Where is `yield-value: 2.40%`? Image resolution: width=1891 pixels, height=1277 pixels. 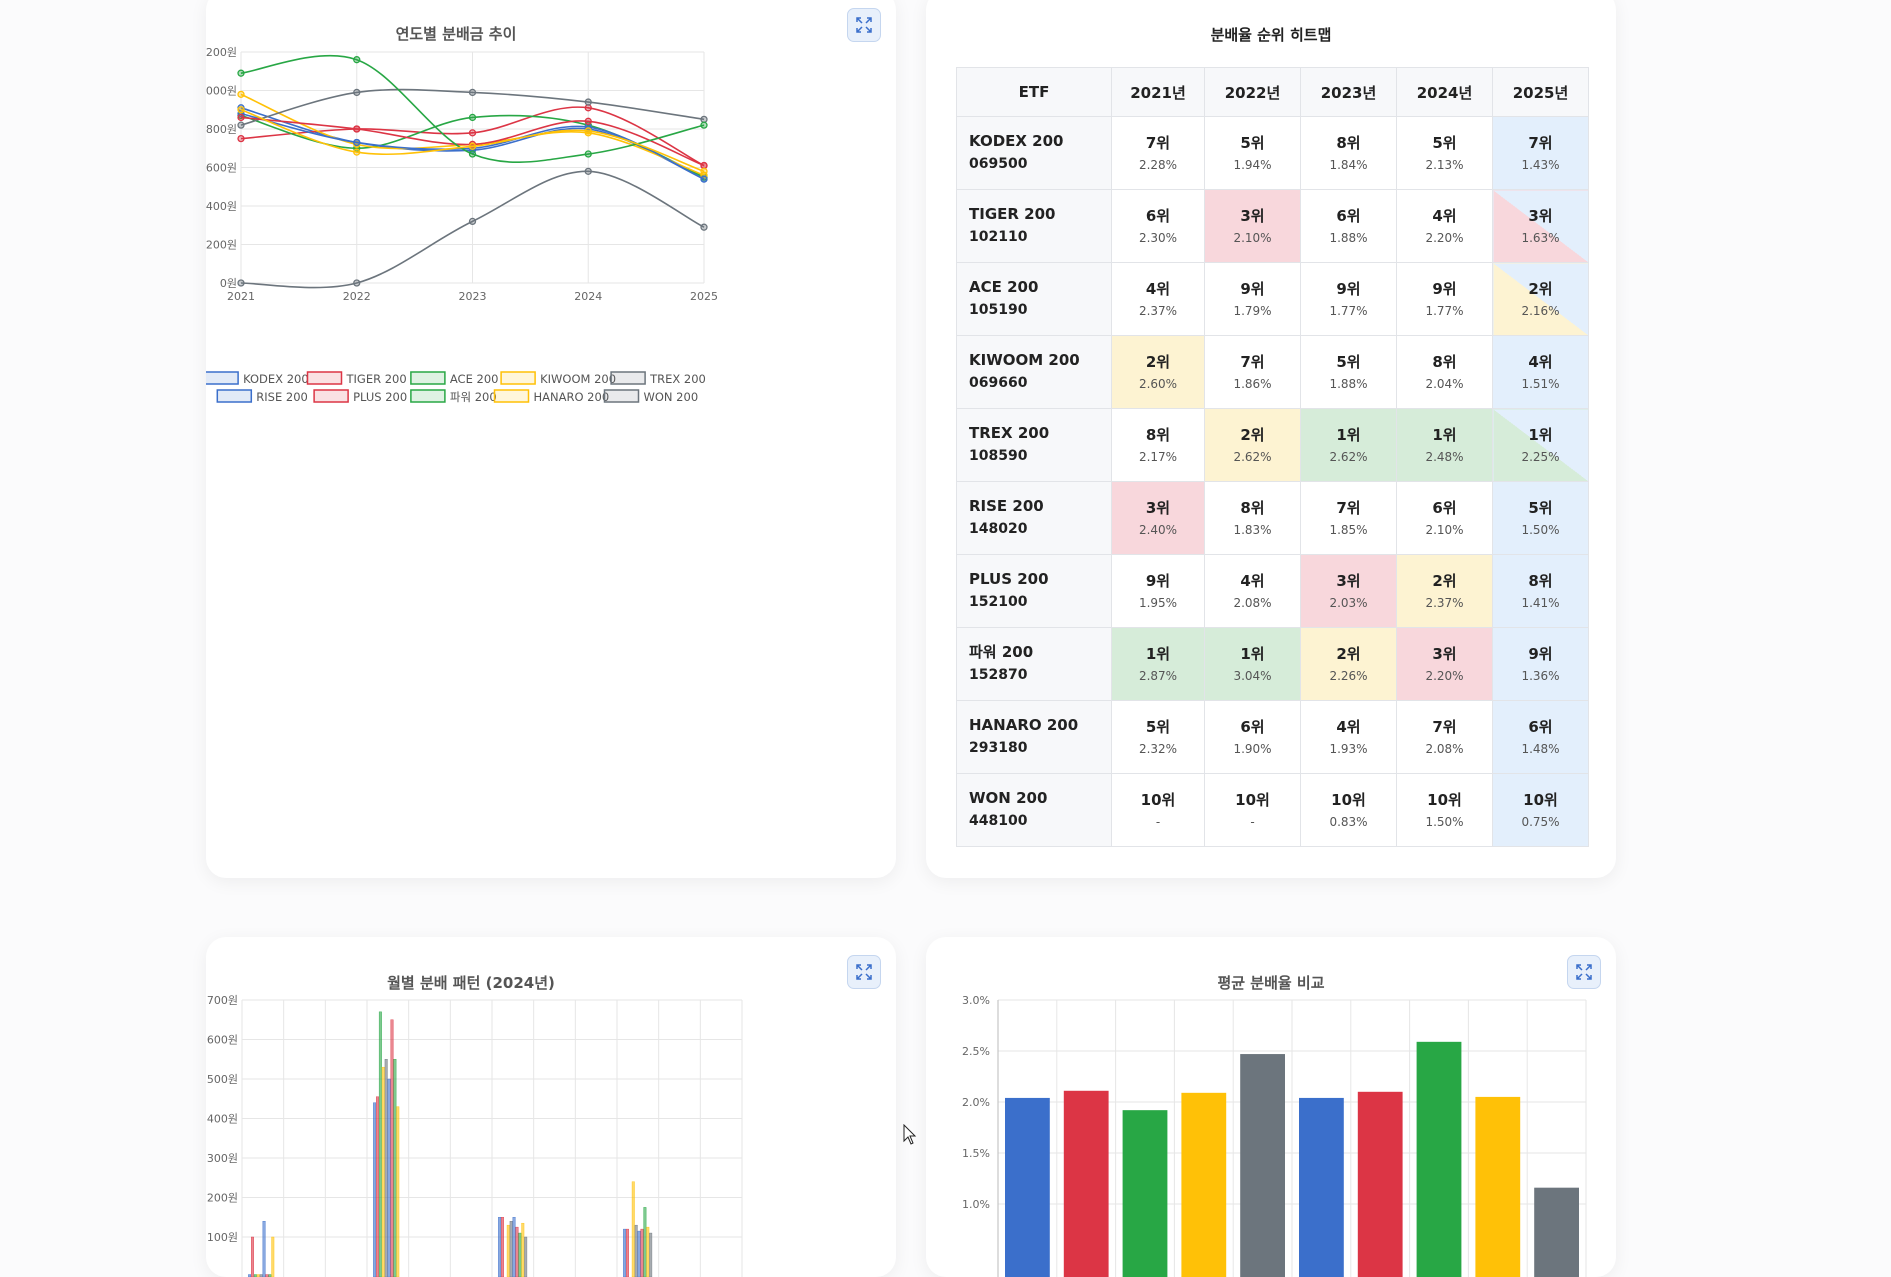
yield-value: 2.40% is located at coordinates (1158, 530).